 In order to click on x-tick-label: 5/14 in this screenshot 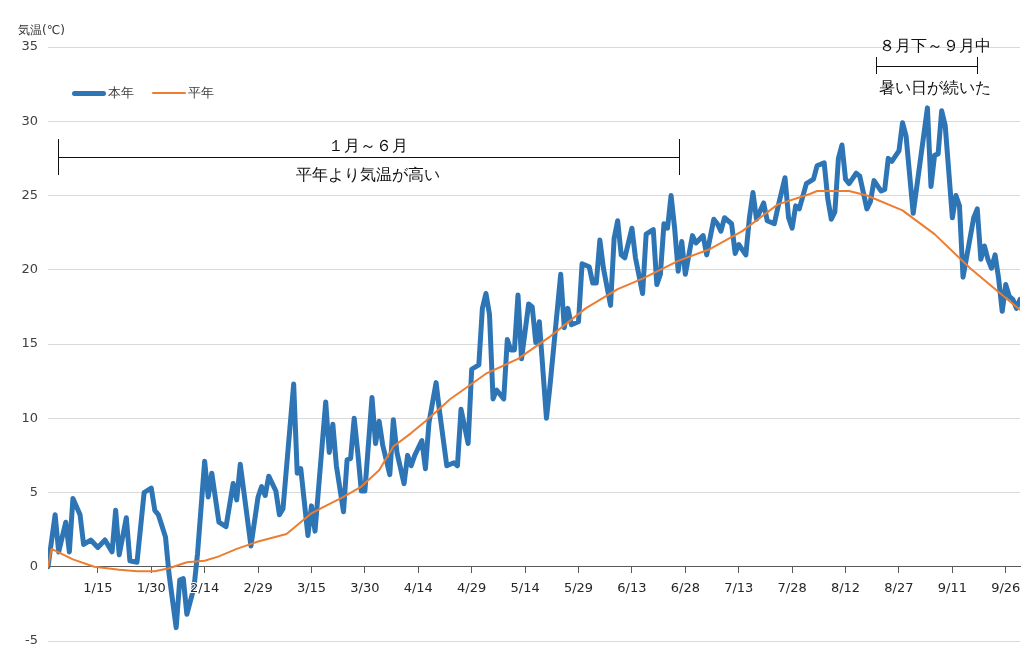, I will do `click(525, 587)`.